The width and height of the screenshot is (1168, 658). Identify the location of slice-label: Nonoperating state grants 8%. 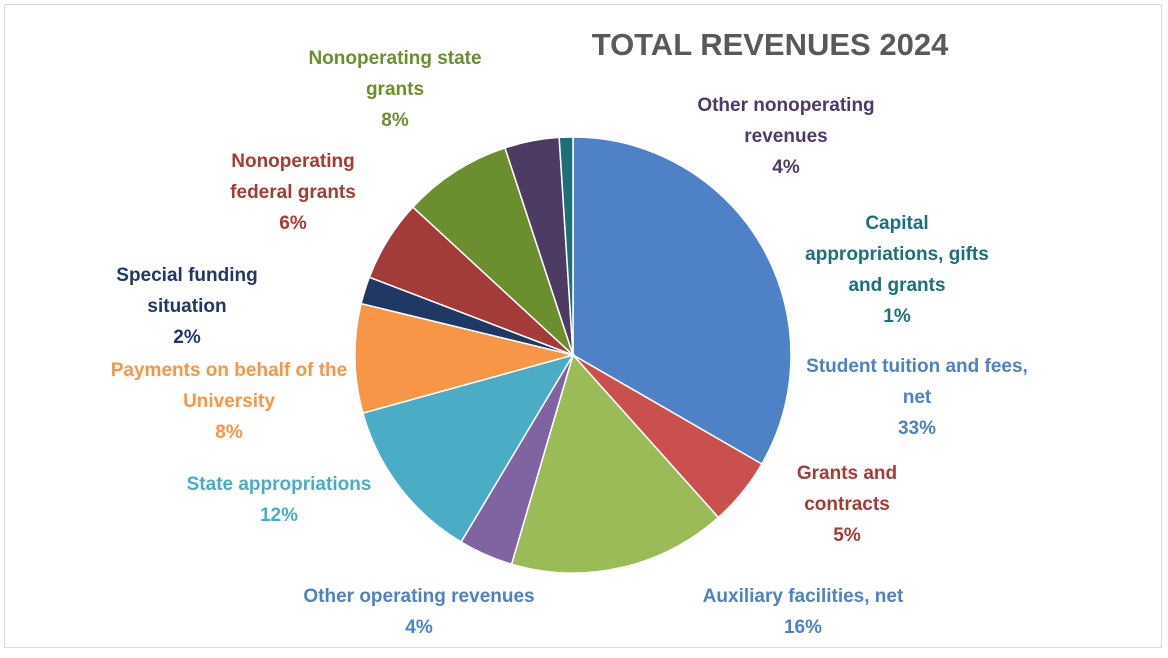
(395, 89).